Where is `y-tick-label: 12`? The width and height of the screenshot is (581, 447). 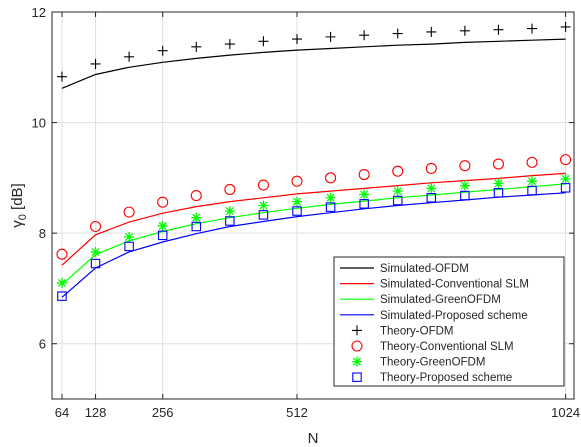
y-tick-label: 12 is located at coordinates (39, 12).